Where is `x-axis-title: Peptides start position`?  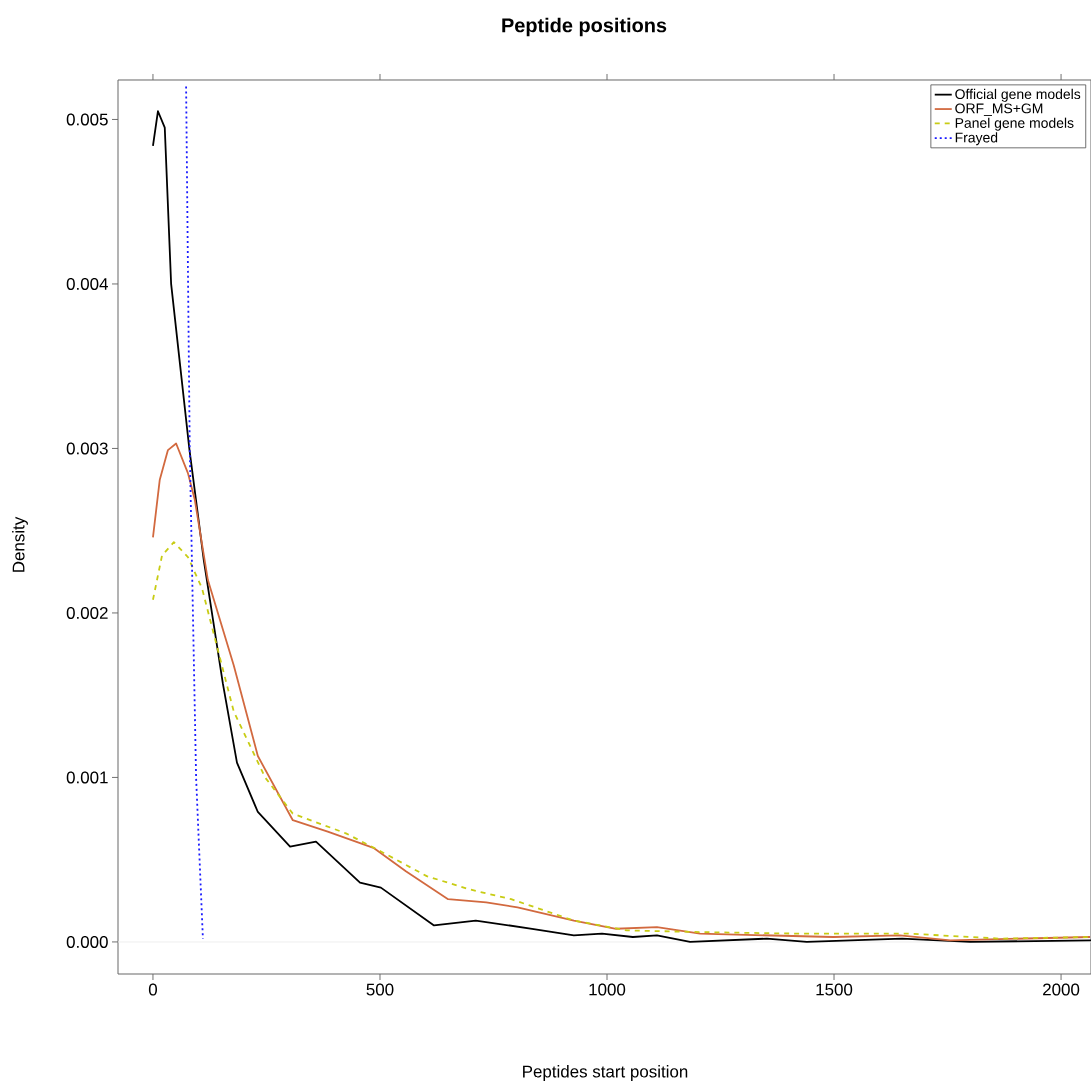
x-axis-title: Peptides start position is located at coordinates (605, 1073).